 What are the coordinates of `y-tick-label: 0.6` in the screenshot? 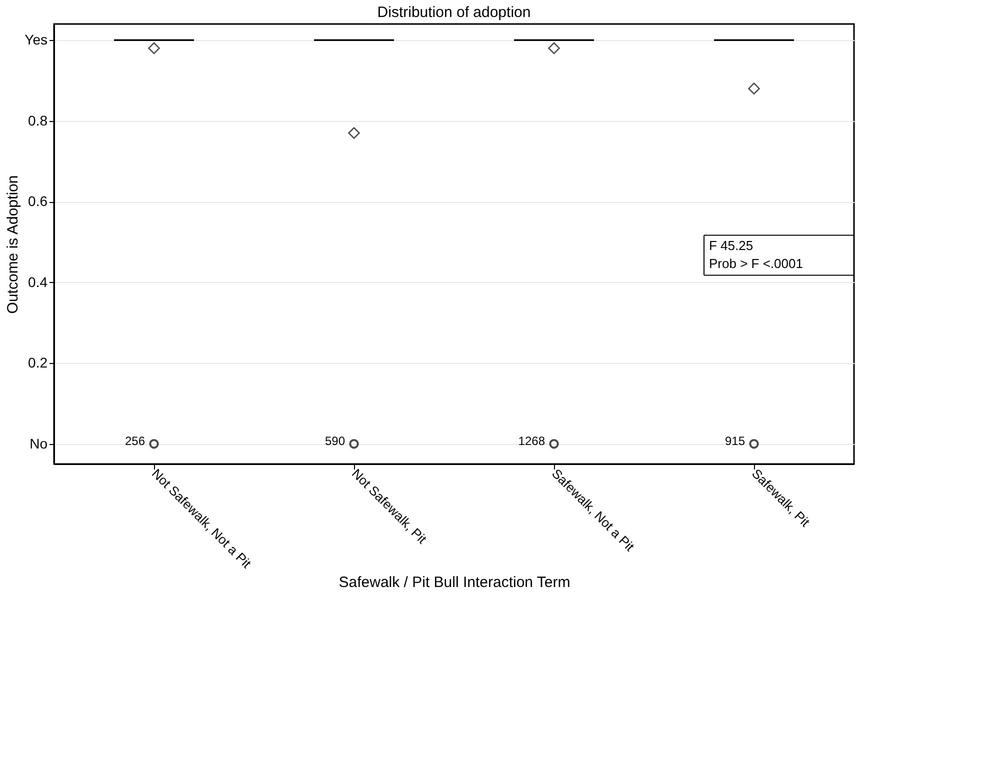 It's located at (38, 201).